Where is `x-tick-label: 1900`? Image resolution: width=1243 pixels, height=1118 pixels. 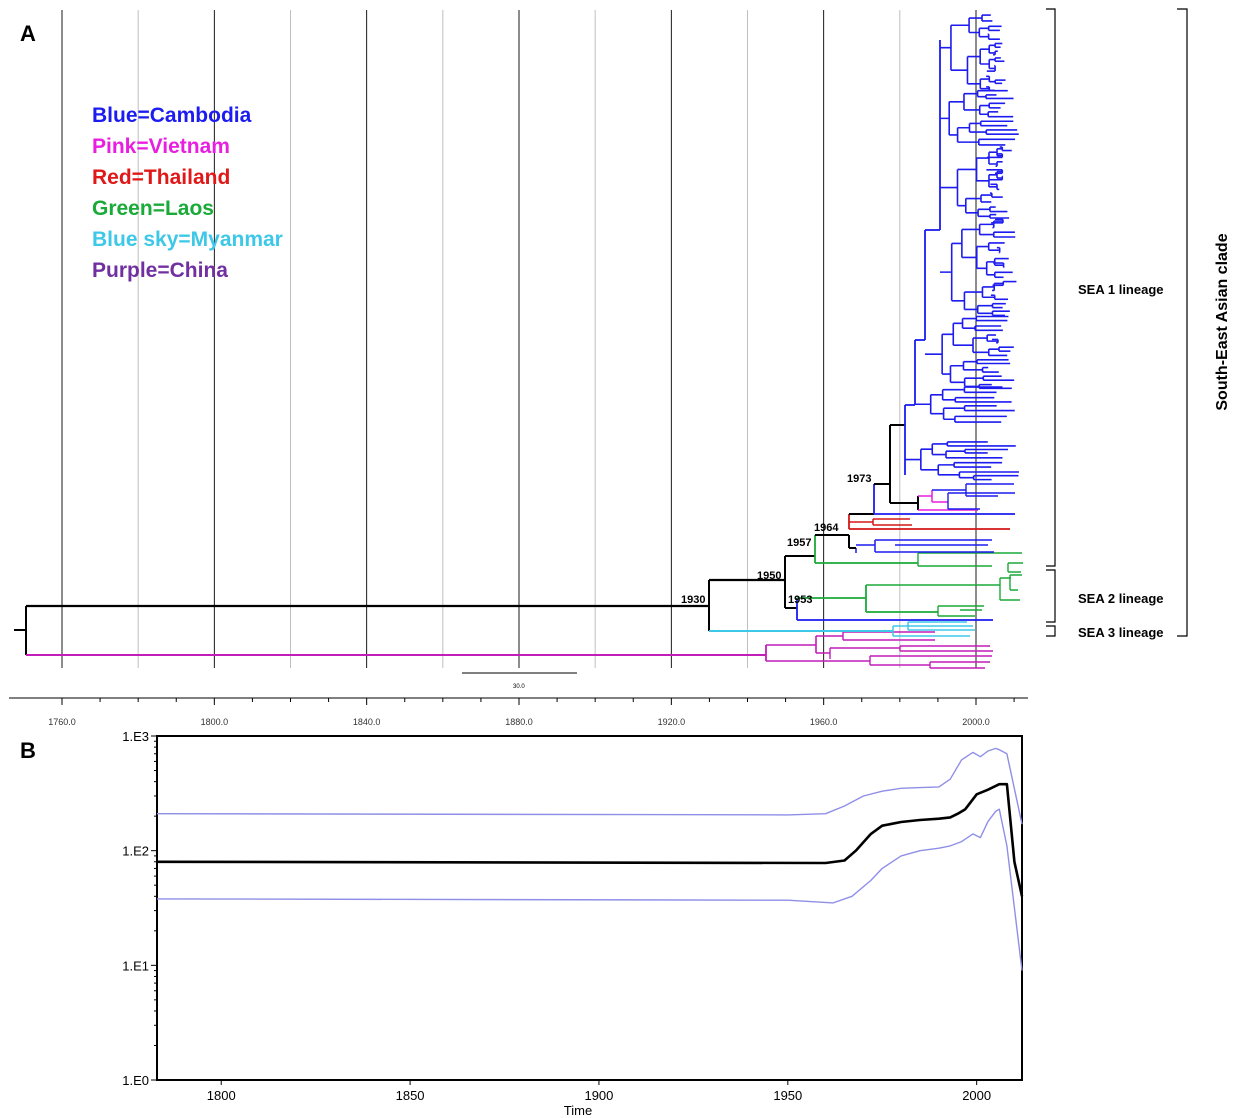
x-tick-label: 1900 is located at coordinates (598, 1095).